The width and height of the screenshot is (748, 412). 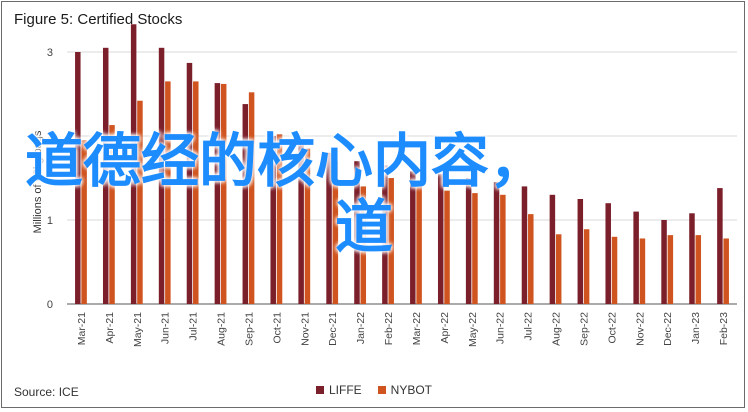 I want to click on y-tick-label: 0, so click(x=50, y=305).